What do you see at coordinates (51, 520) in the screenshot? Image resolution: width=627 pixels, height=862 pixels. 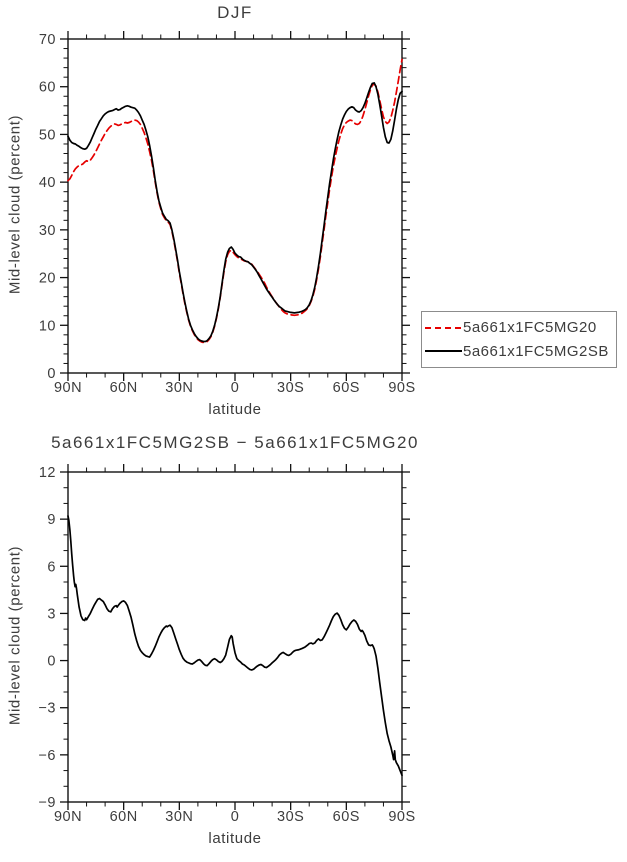 I see `svg-text: 9` at bounding box center [51, 520].